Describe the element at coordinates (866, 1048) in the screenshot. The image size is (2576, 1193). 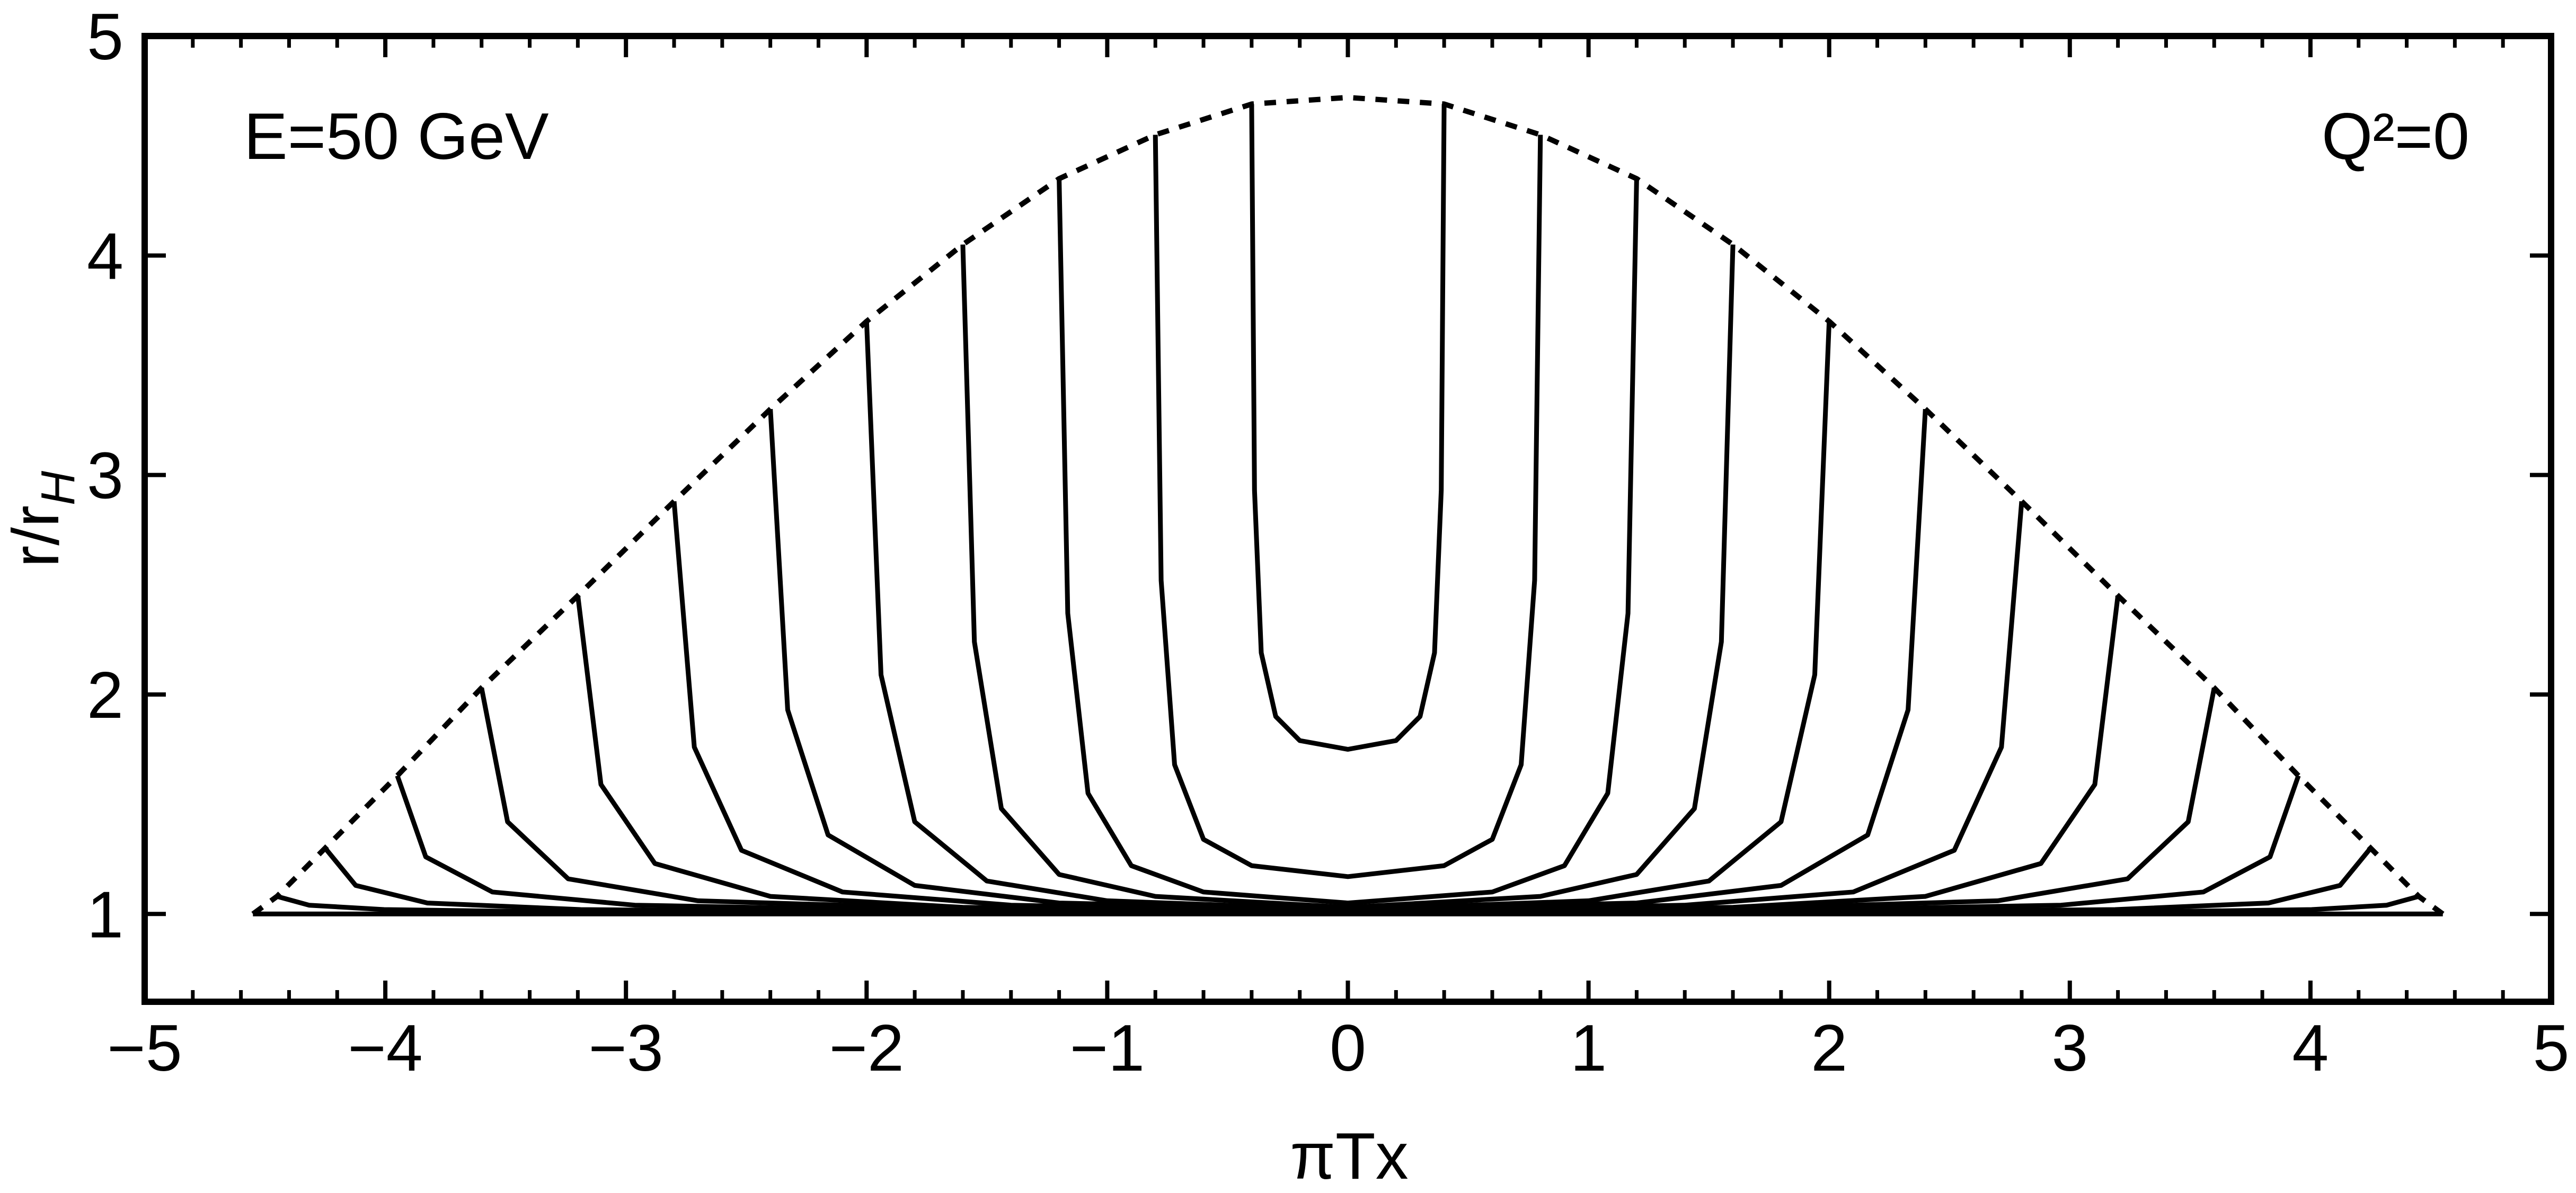
I see `x-tick-label: −2` at that location.